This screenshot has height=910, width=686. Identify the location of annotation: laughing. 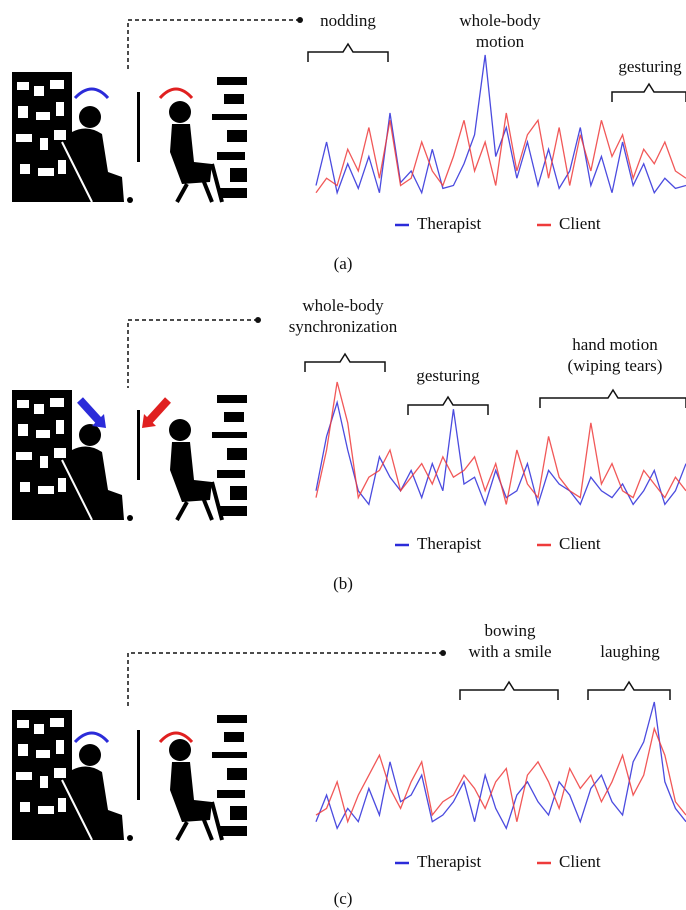
(630, 651).